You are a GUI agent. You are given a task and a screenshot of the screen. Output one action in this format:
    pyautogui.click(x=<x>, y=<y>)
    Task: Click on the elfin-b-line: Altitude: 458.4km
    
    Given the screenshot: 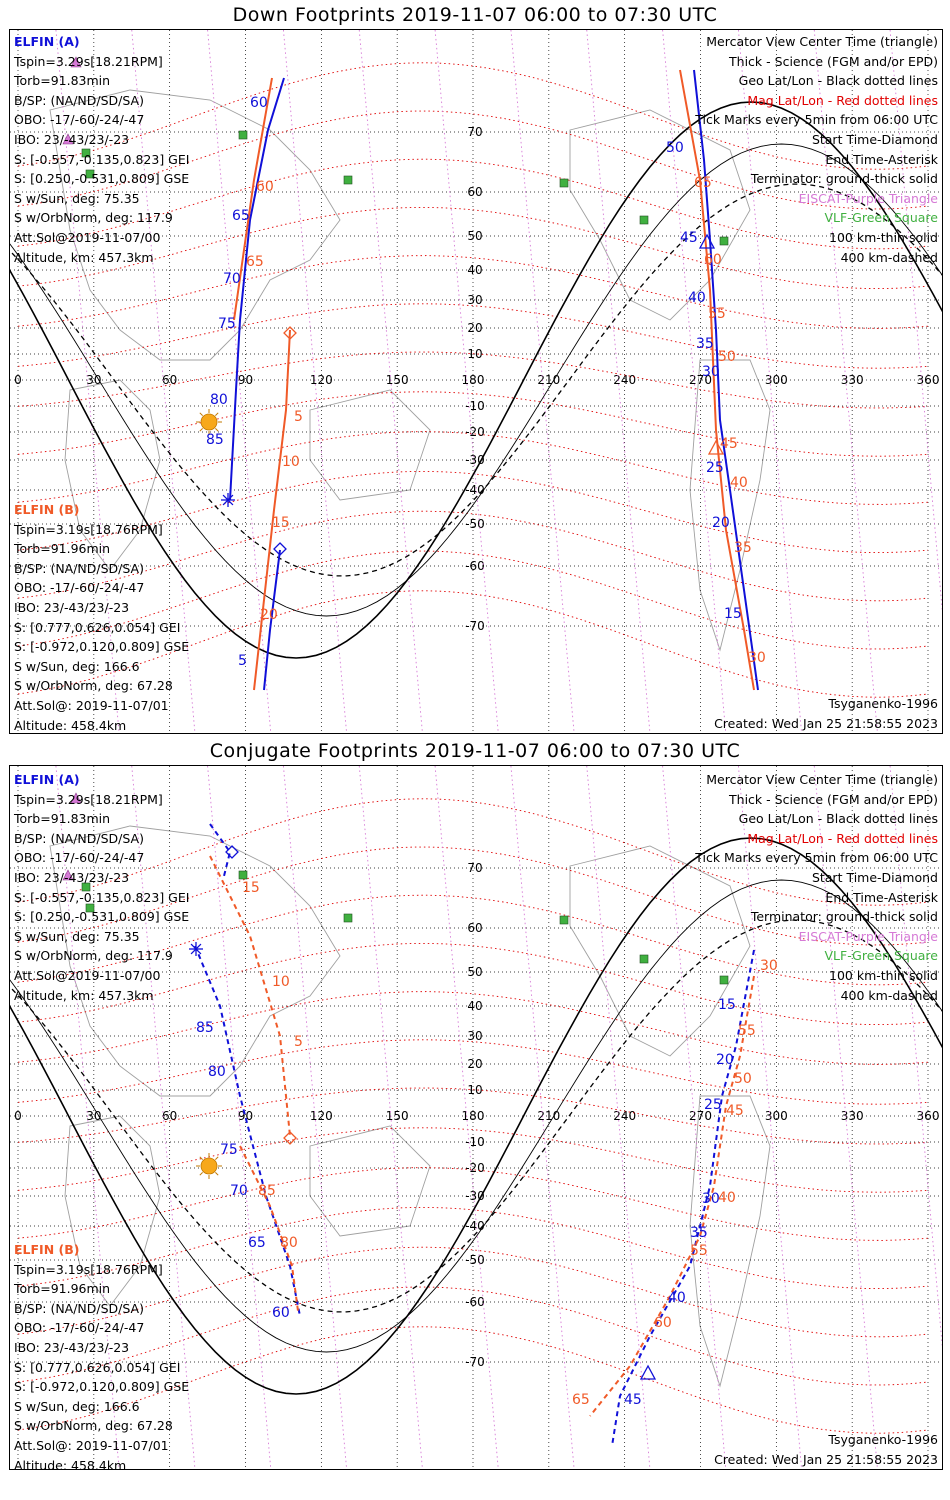 What is the action you would take?
    pyautogui.click(x=70, y=1463)
    